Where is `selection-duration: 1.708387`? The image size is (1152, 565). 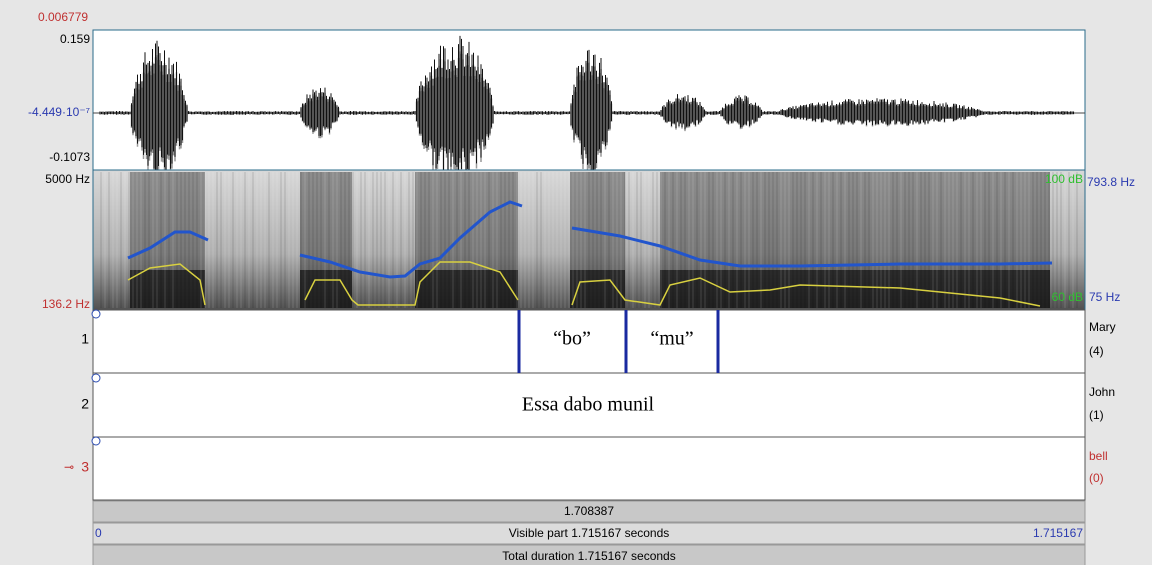
selection-duration: 1.708387 is located at coordinates (589, 511).